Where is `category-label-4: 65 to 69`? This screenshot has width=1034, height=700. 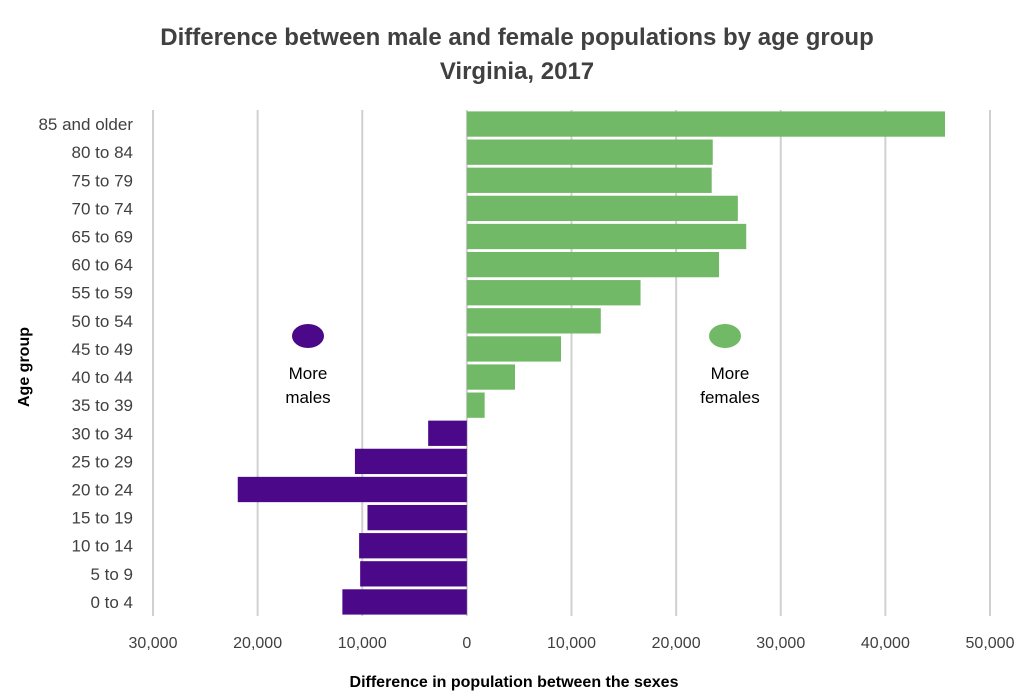 category-label-4: 65 to 69 is located at coordinates (102, 237).